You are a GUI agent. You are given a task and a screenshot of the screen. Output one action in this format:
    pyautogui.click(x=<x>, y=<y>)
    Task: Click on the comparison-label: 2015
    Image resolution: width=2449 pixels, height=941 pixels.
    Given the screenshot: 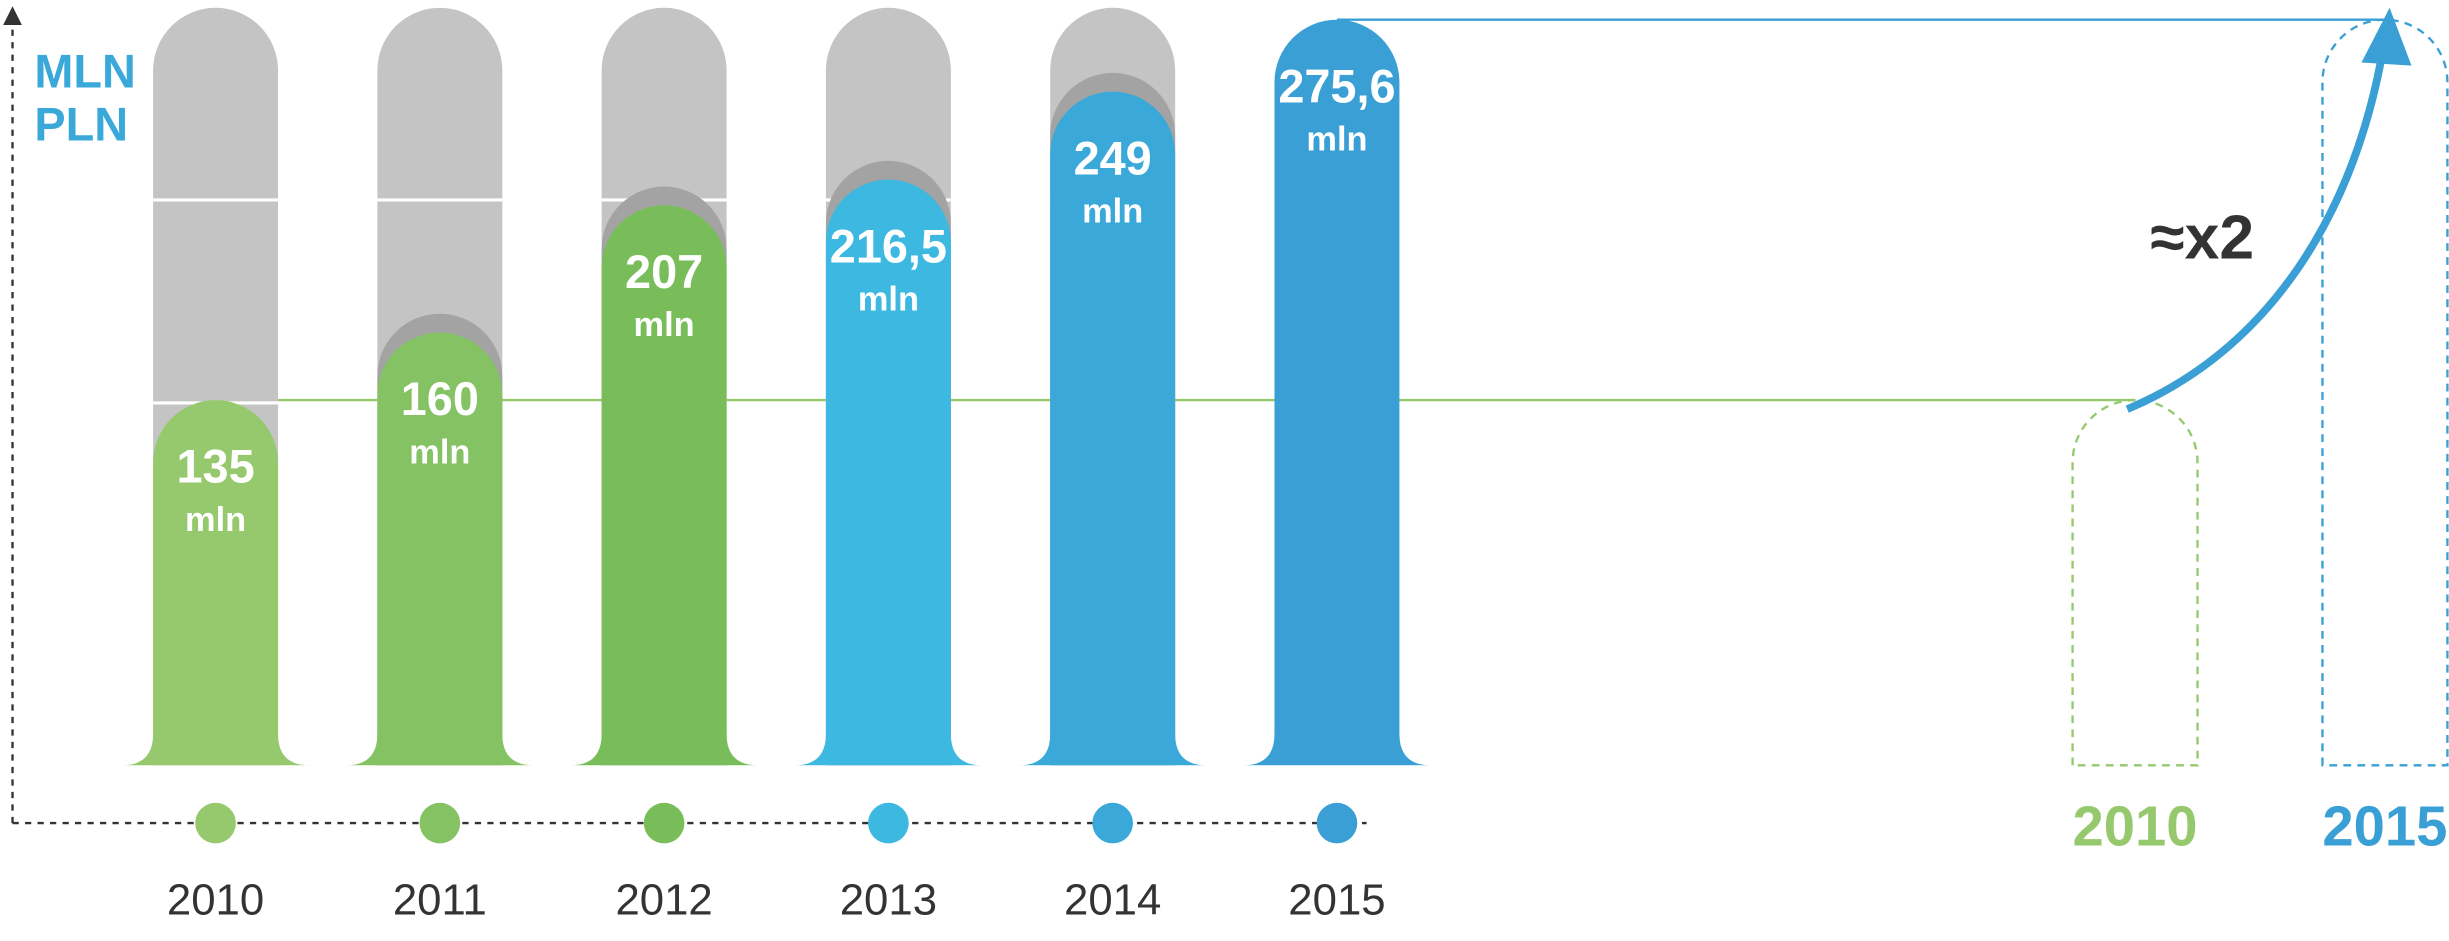 What is the action you would take?
    pyautogui.click(x=2384, y=826)
    